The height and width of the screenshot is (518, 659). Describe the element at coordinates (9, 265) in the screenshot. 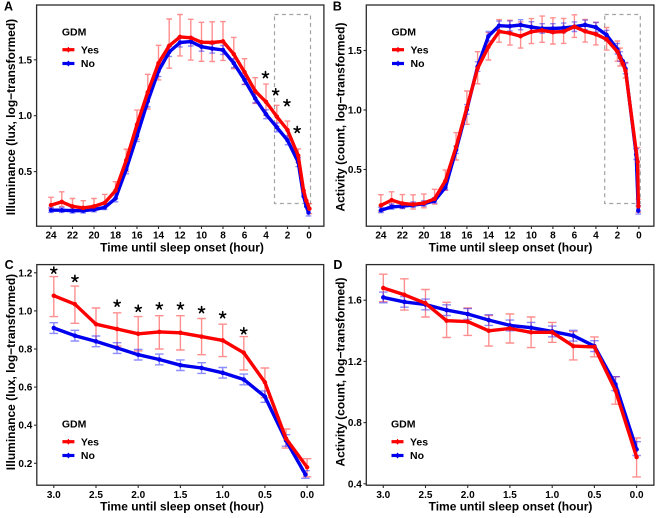

I see `svg-text: C` at that location.